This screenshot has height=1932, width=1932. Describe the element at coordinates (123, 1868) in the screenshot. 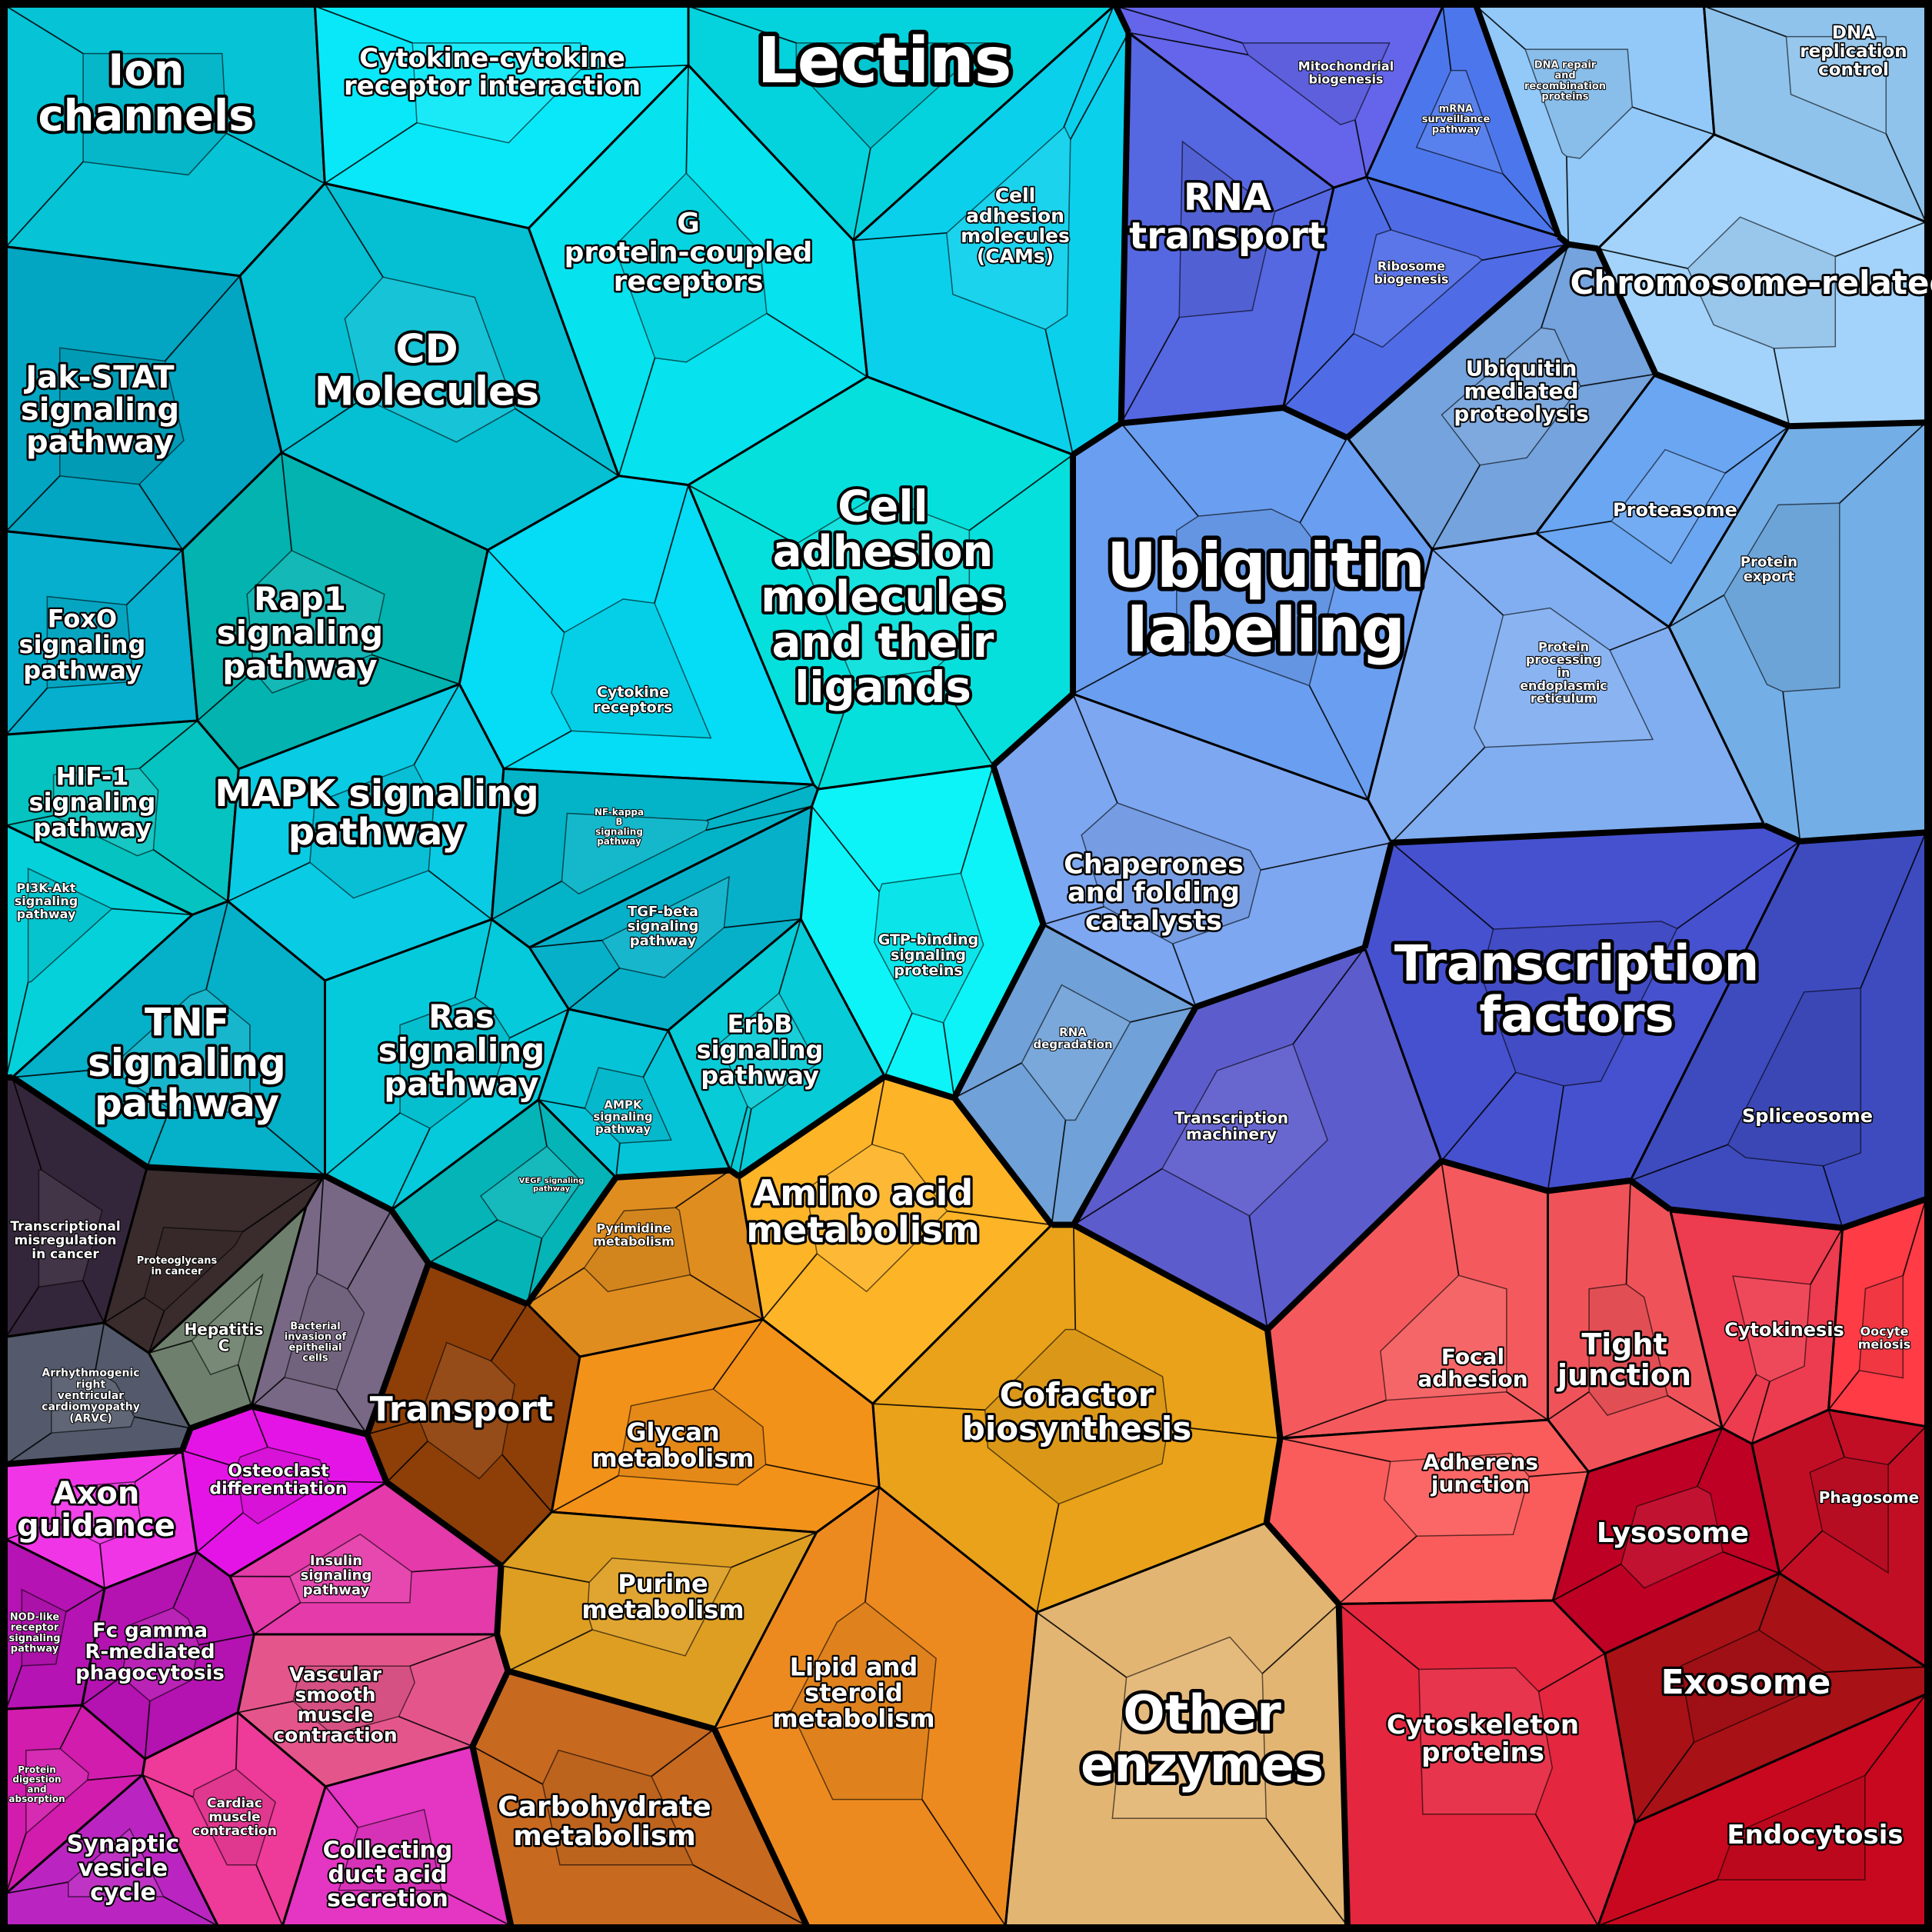

I see `label-synaptic-vesicle-cycle: Synaptic vesicle cycle` at that location.